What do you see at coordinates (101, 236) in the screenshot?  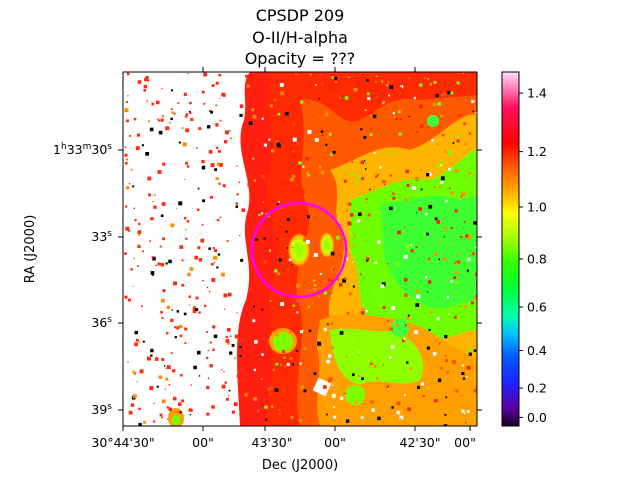 I see `y-tick-label-2: 33s` at bounding box center [101, 236].